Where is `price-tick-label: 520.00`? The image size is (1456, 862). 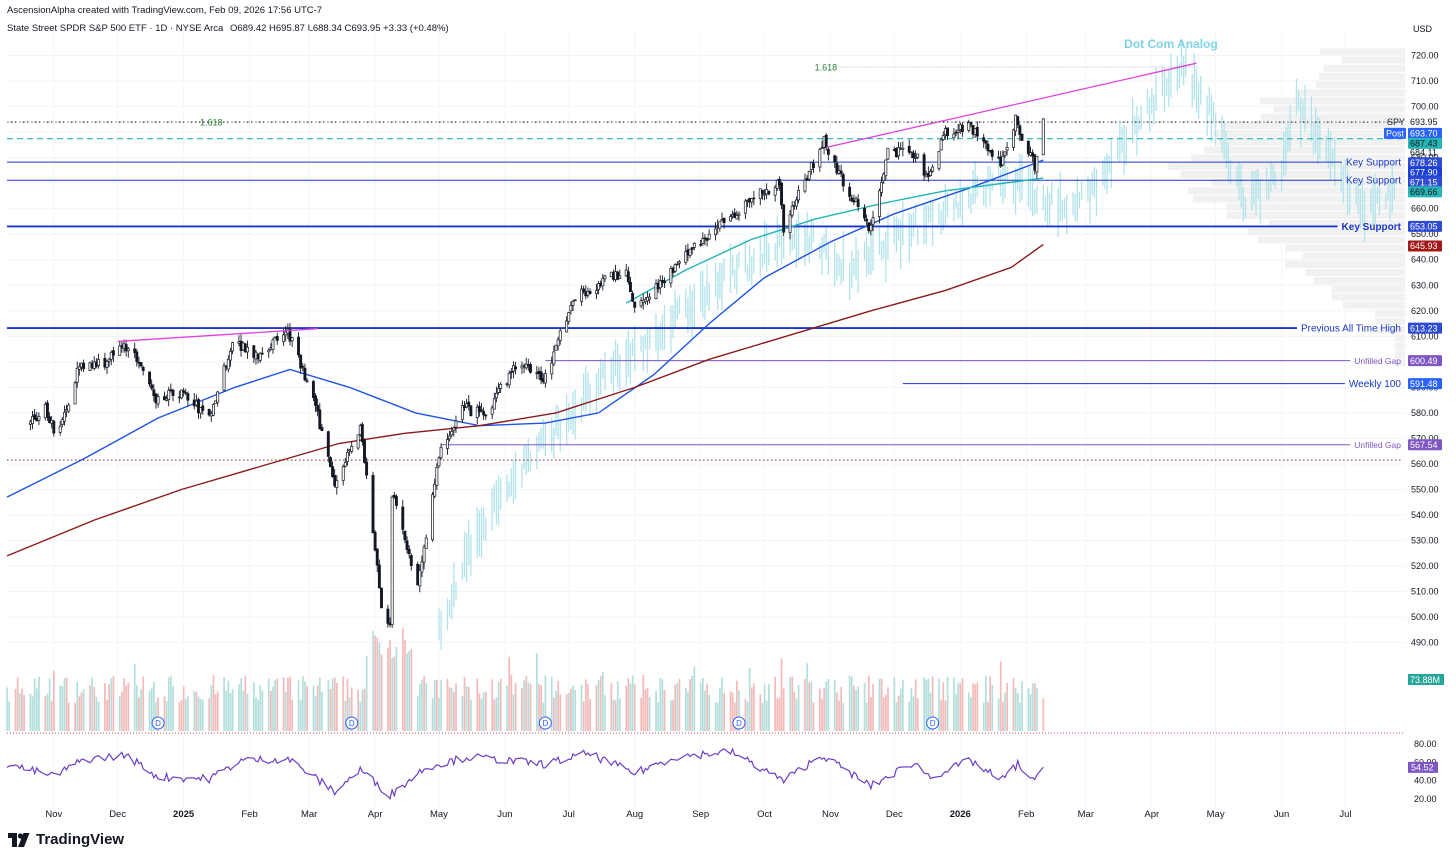
price-tick-label: 520.00 is located at coordinates (1425, 566).